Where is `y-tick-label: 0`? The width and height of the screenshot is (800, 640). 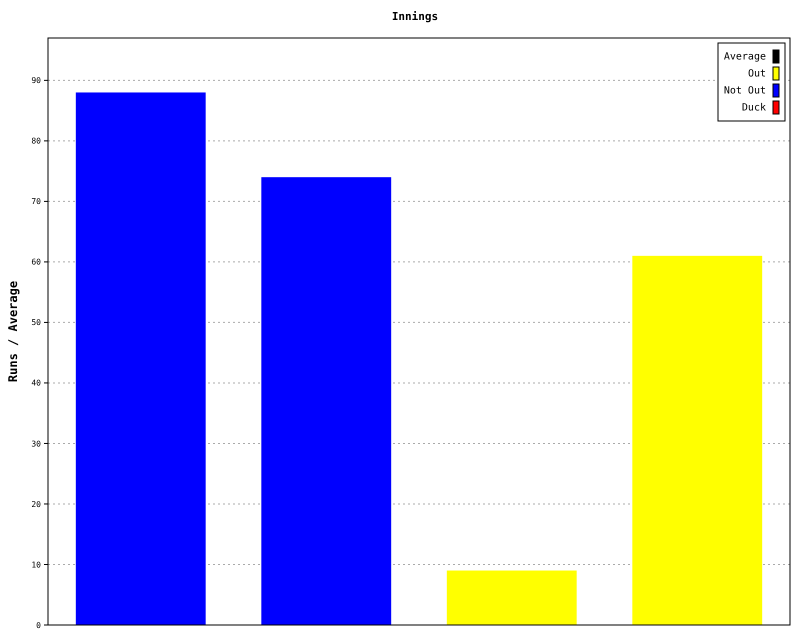
y-tick-label: 0 is located at coordinates (39, 625).